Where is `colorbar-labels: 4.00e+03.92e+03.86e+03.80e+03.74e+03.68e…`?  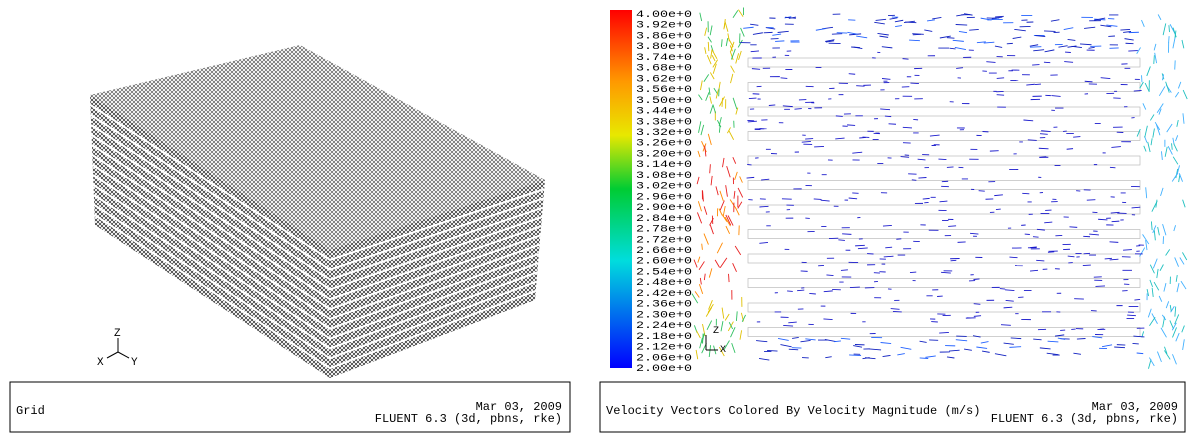 colorbar-labels: 4.00e+03.92e+03.86e+03.80e+03.74e+03.68e… is located at coordinates (664, 192).